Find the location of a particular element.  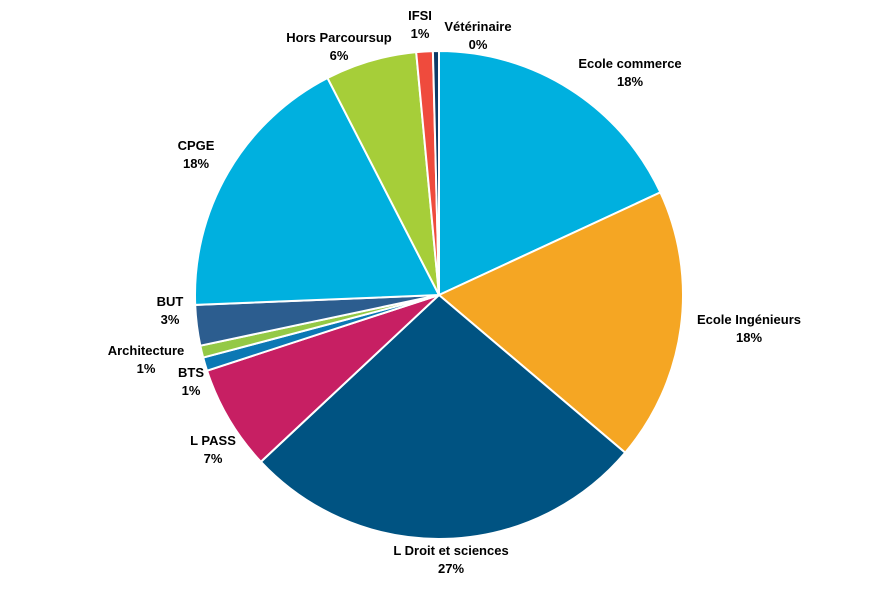

slice-name-label: Hors Parcoursup is located at coordinates (339, 37).